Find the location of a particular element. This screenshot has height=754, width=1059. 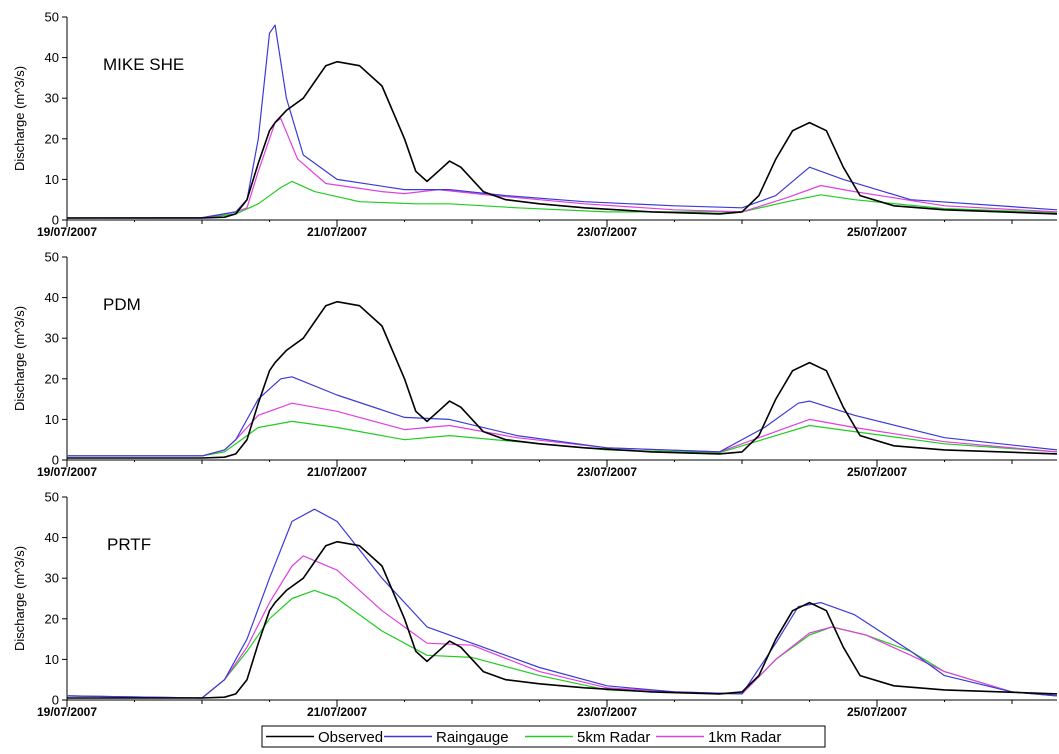

panel-title: MIKE SHE is located at coordinates (143, 64).